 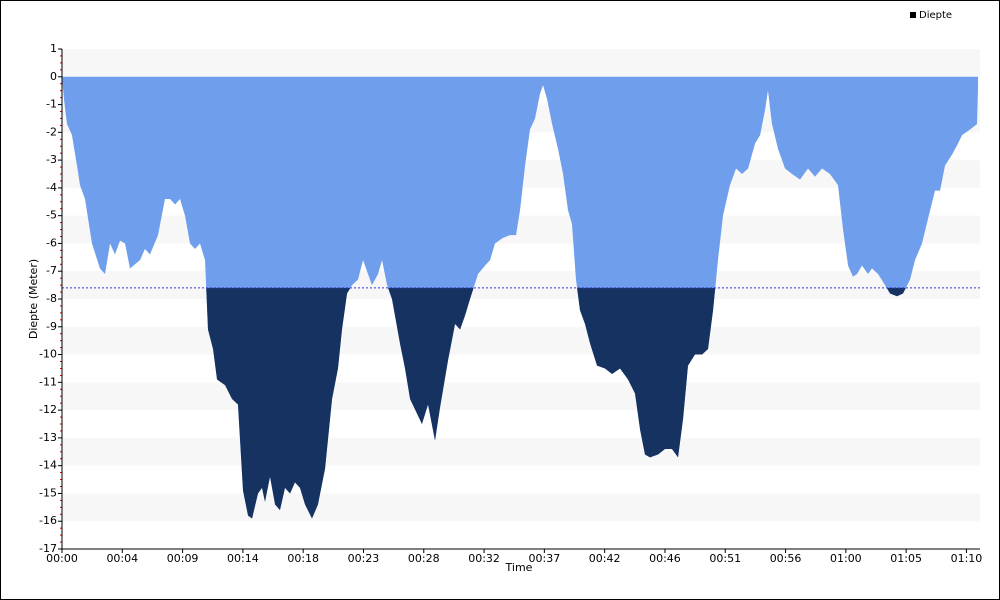 I want to click on y-tick-label: -4, so click(x=51, y=187).